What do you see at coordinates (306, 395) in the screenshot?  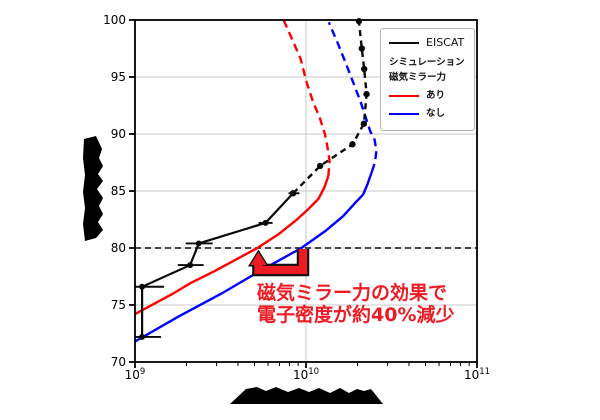 I see `x-axis-label-redaction` at bounding box center [306, 395].